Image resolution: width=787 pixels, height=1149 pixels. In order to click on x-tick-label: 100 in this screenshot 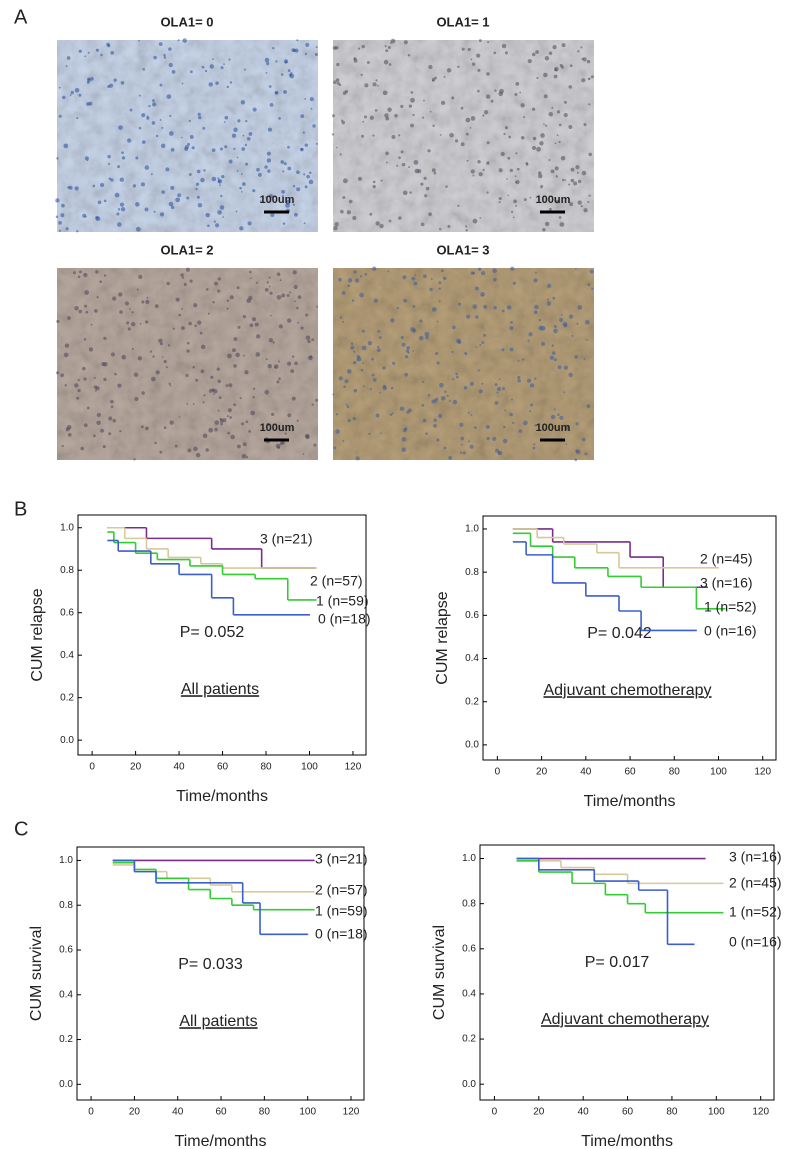, I will do `click(307, 1112)`.